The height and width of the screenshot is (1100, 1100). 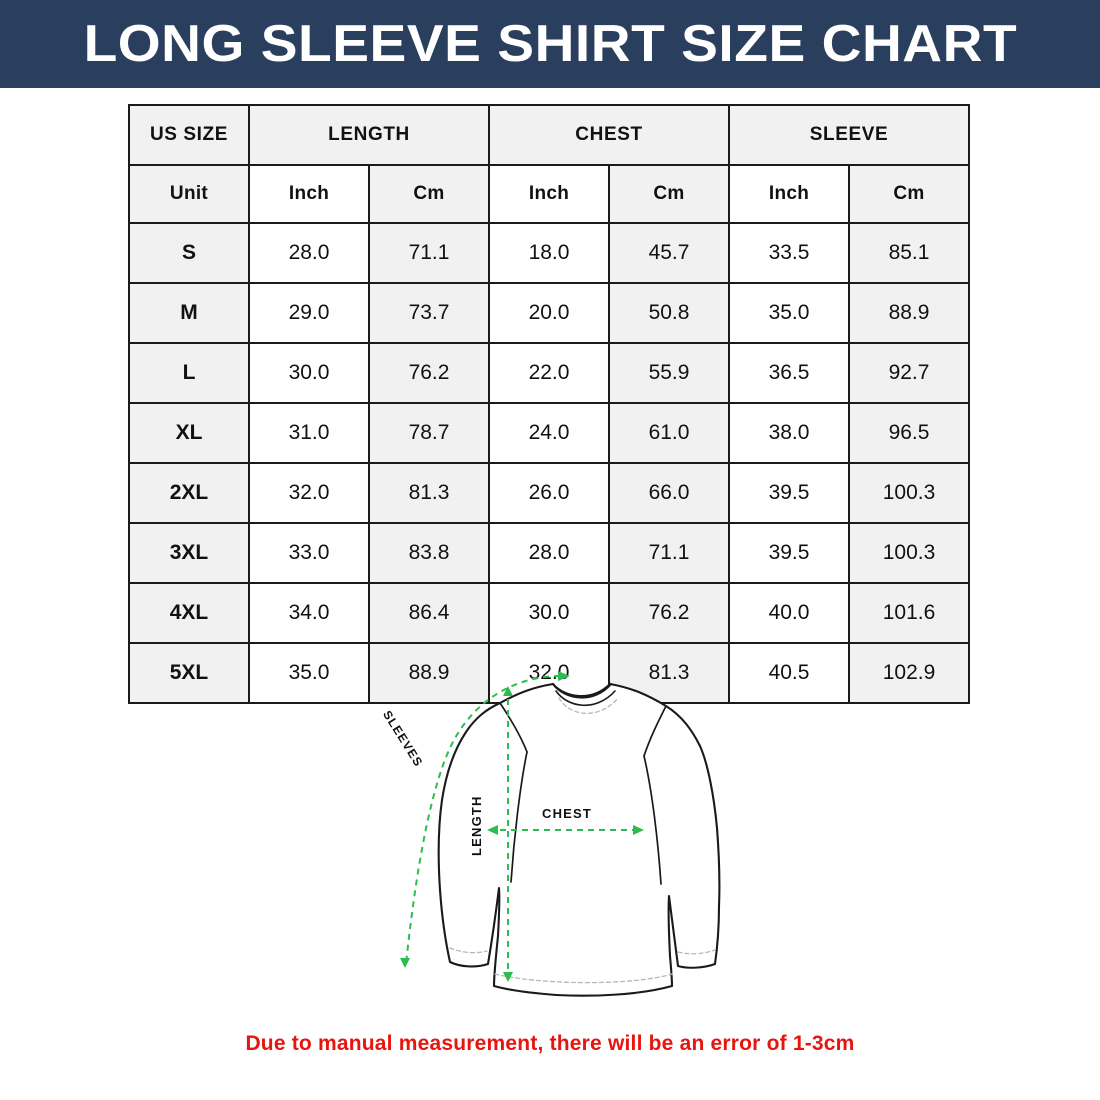 I want to click on cell-chest-inch: 22.0, so click(x=549, y=373).